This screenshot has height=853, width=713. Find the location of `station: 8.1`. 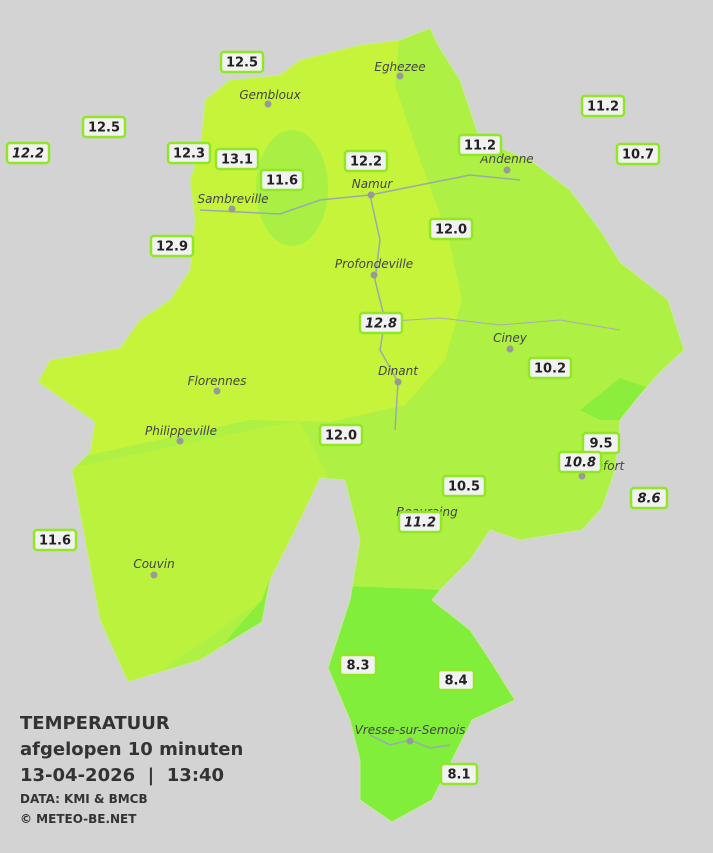

station: 8.1 is located at coordinates (459, 774).